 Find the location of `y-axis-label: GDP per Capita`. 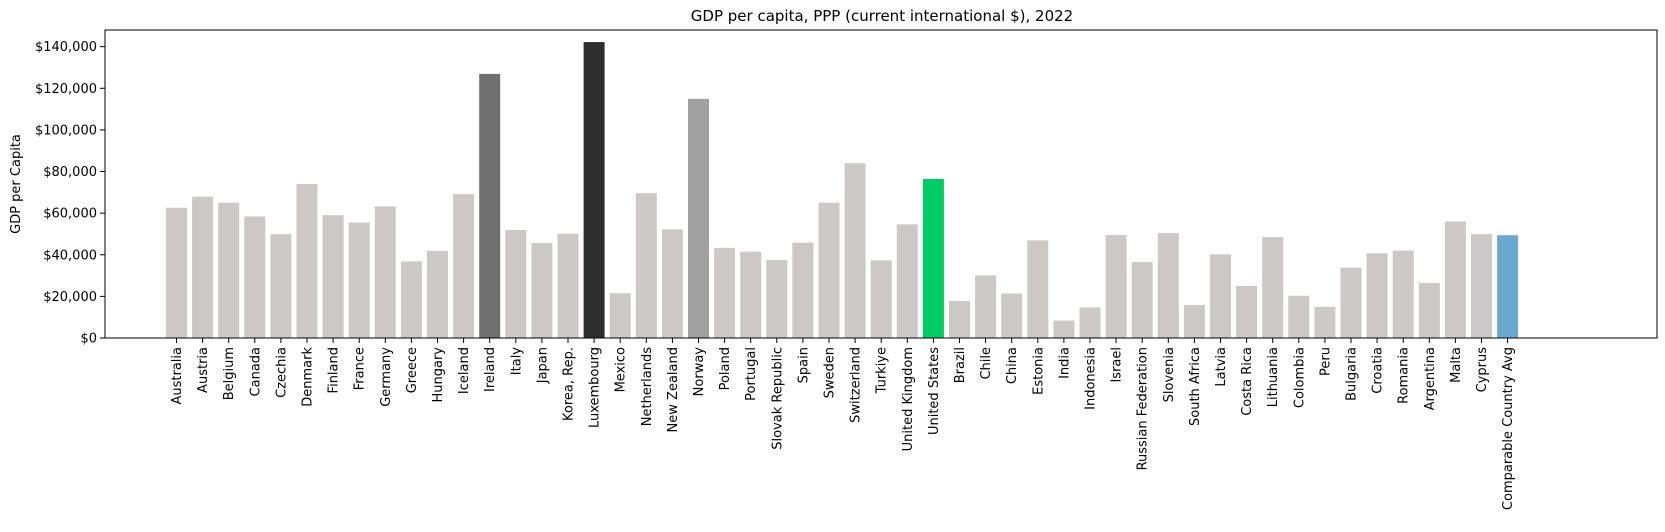

y-axis-label: GDP per Capita is located at coordinates (16, 184).